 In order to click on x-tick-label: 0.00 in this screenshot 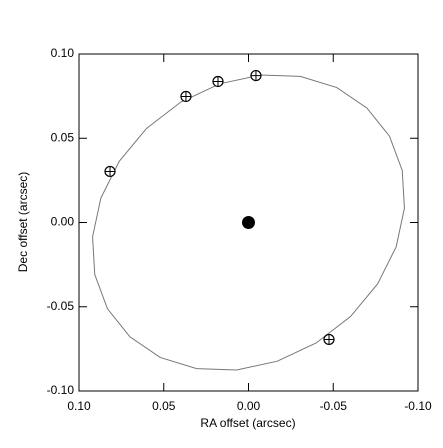, I will do `click(249, 406)`.